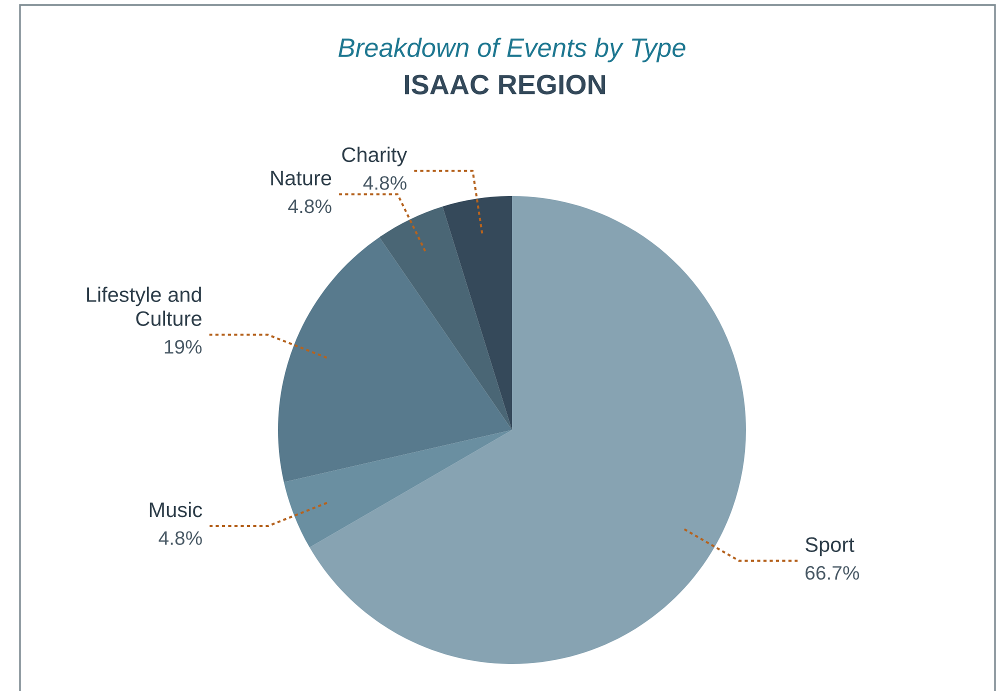  Describe the element at coordinates (504, 84) in the screenshot. I see `chart-subtitle: ISAAC REGION` at that location.